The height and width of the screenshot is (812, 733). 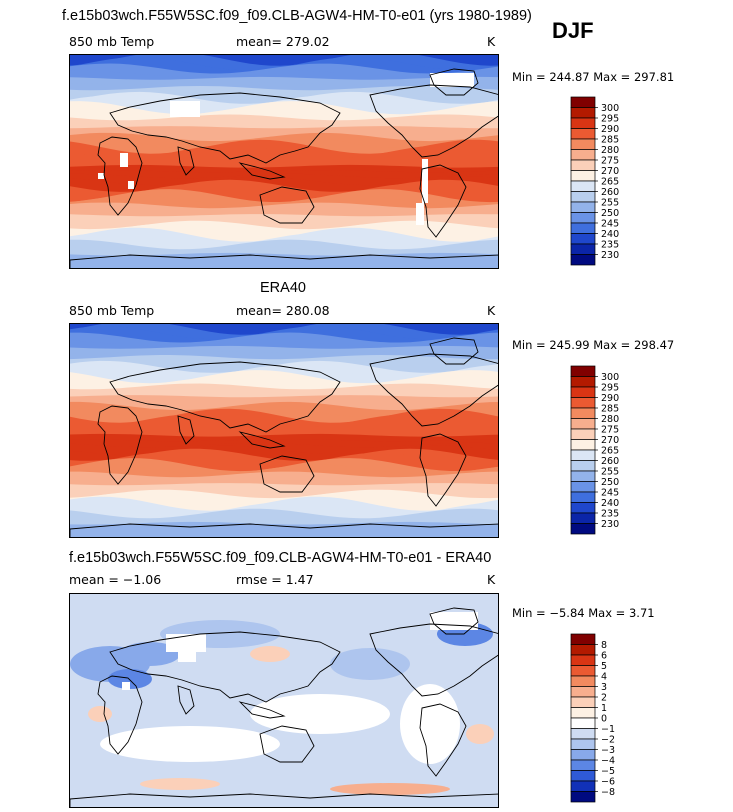 I want to click on minmax-label: Min = 245.99 Max = 298.47, so click(x=593, y=345).